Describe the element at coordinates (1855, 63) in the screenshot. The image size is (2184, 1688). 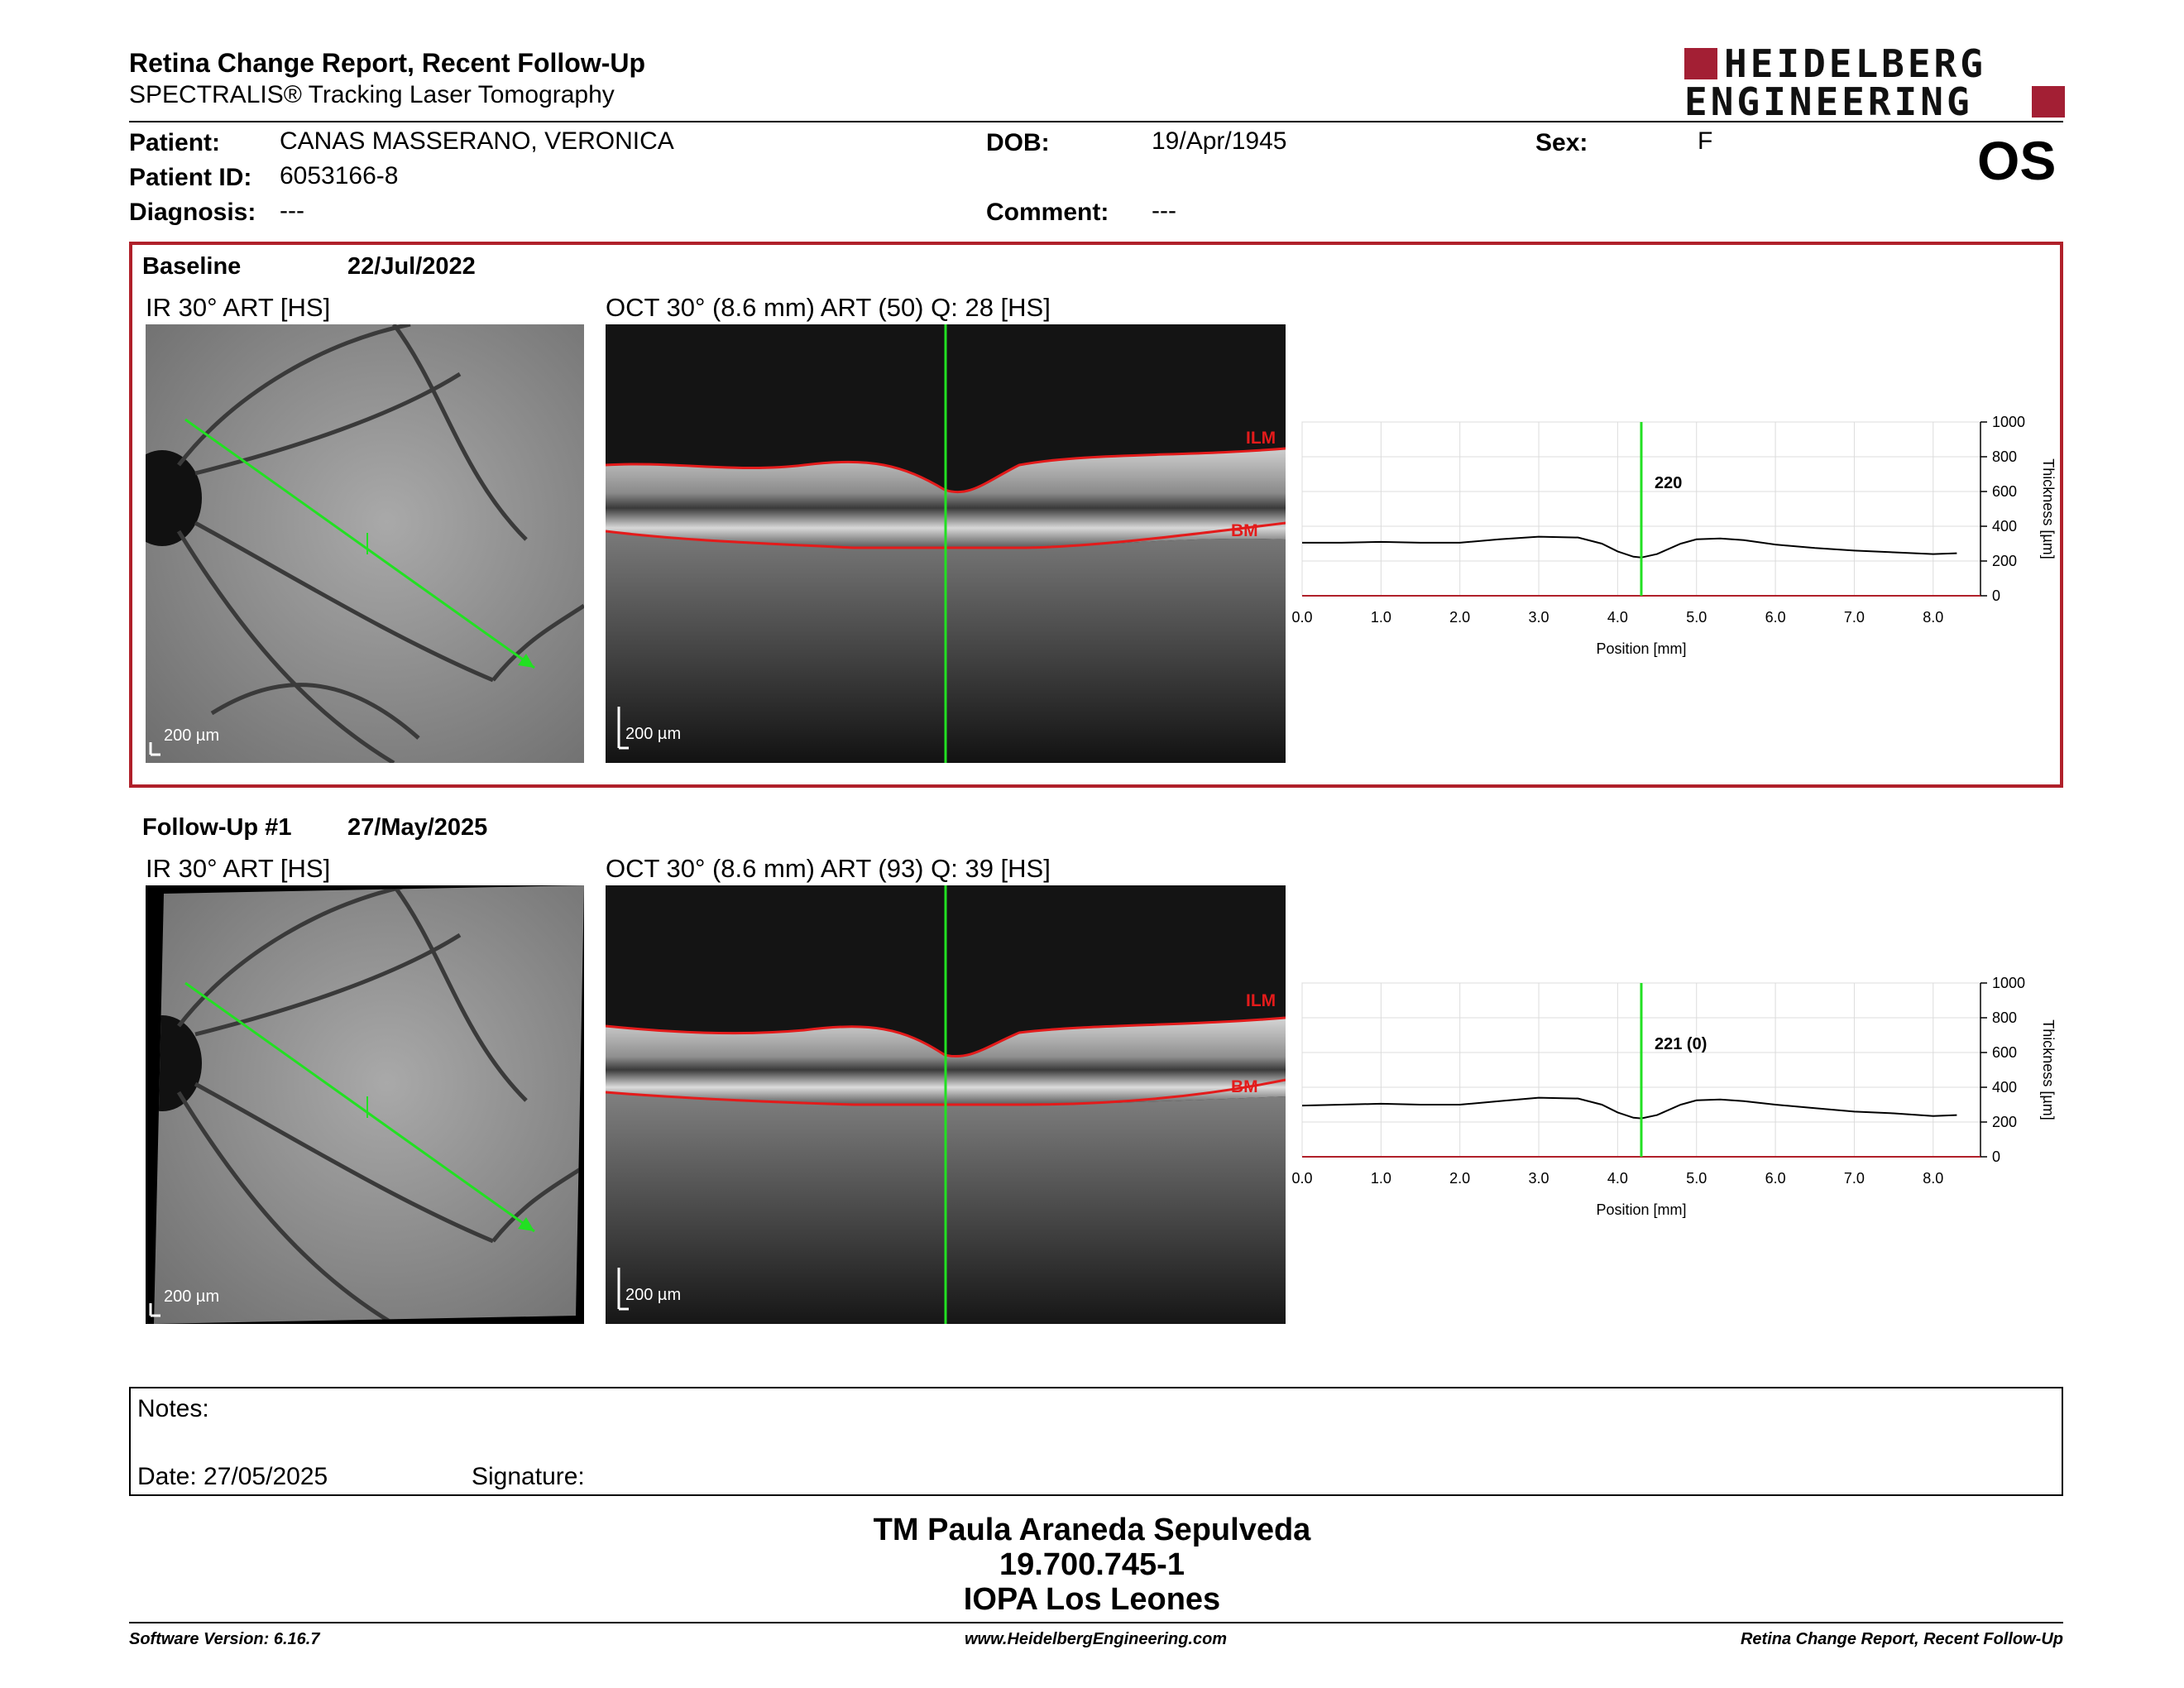
I see `logo-line1: HEIDELBERG` at that location.